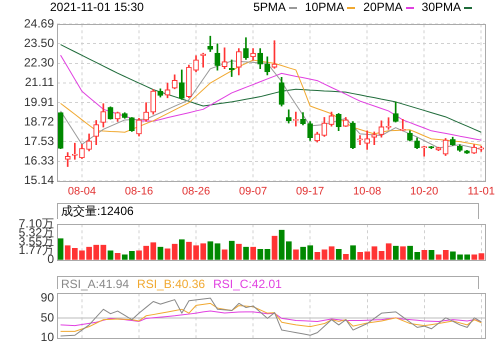  Describe the element at coordinates (269, 7) in the screenshot. I see `legend-label: 5PMA` at that location.